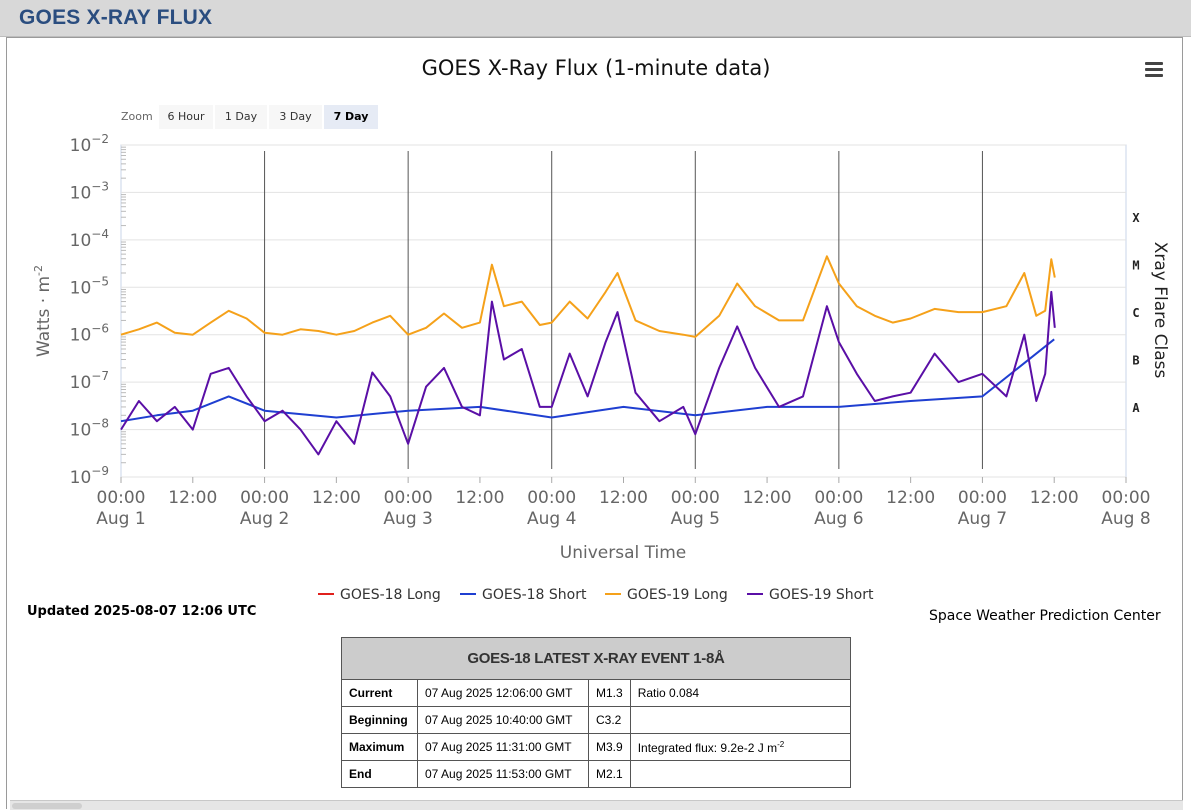 The width and height of the screenshot is (1191, 810). I want to click on table-row: End 07 Aug 2025 11:53:00 GMT M2.1, so click(596, 774).